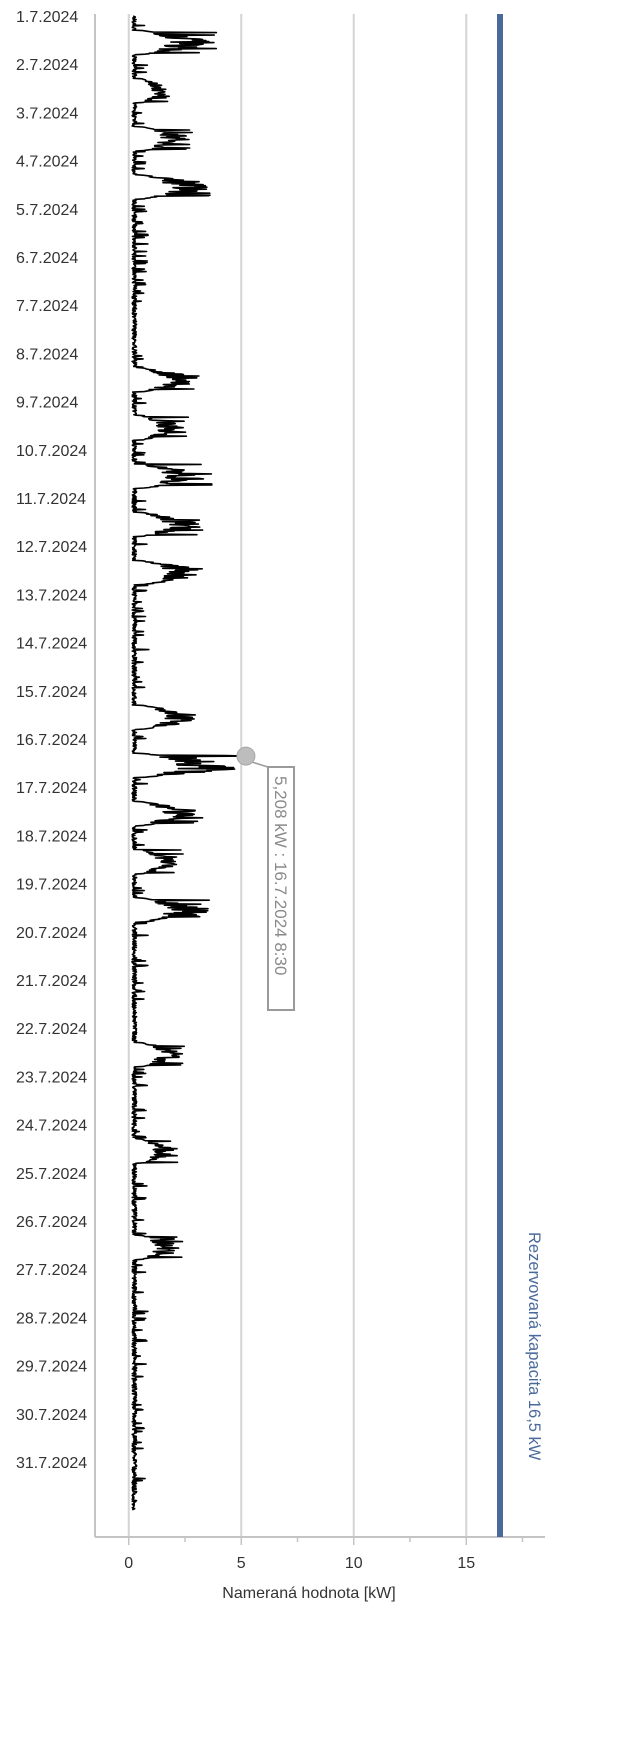 The width and height of the screenshot is (623, 1760). What do you see at coordinates (51, 885) in the screenshot?
I see `date-tick-label: 19.7.2024` at bounding box center [51, 885].